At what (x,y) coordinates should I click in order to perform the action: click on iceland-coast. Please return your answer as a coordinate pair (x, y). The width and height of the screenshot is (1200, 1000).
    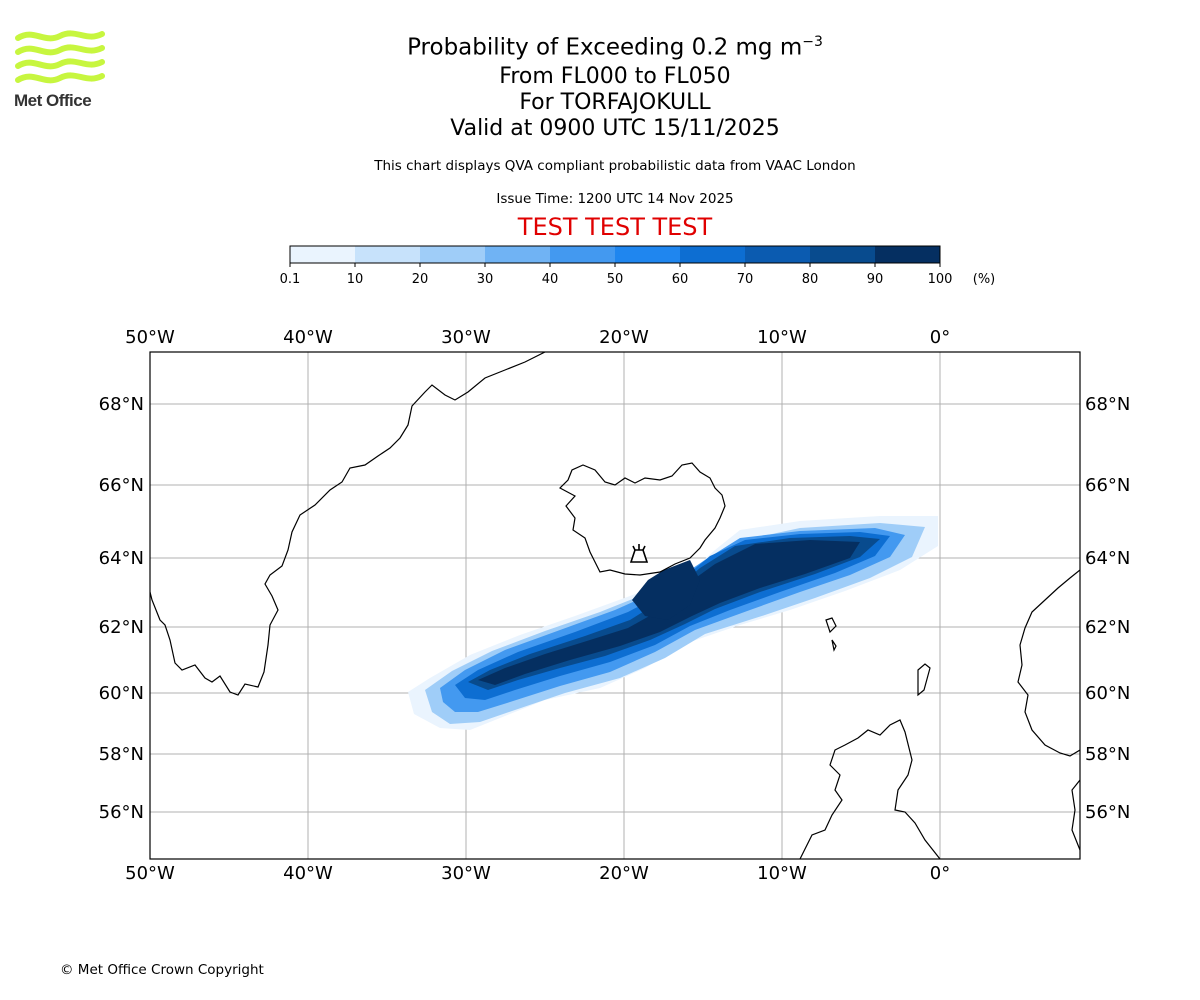
    Looking at the image, I should click on (642, 519).